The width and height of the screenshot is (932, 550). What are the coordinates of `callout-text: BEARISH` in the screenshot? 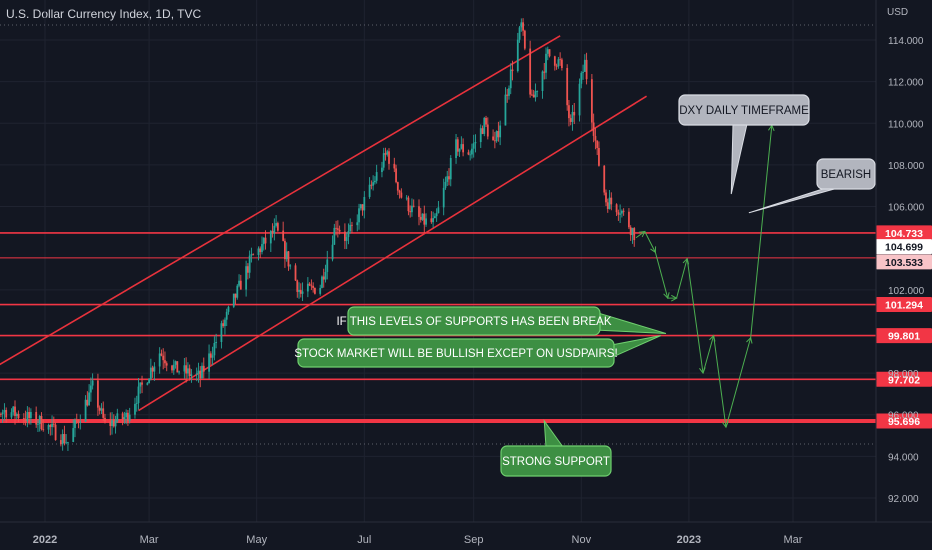 It's located at (846, 175).